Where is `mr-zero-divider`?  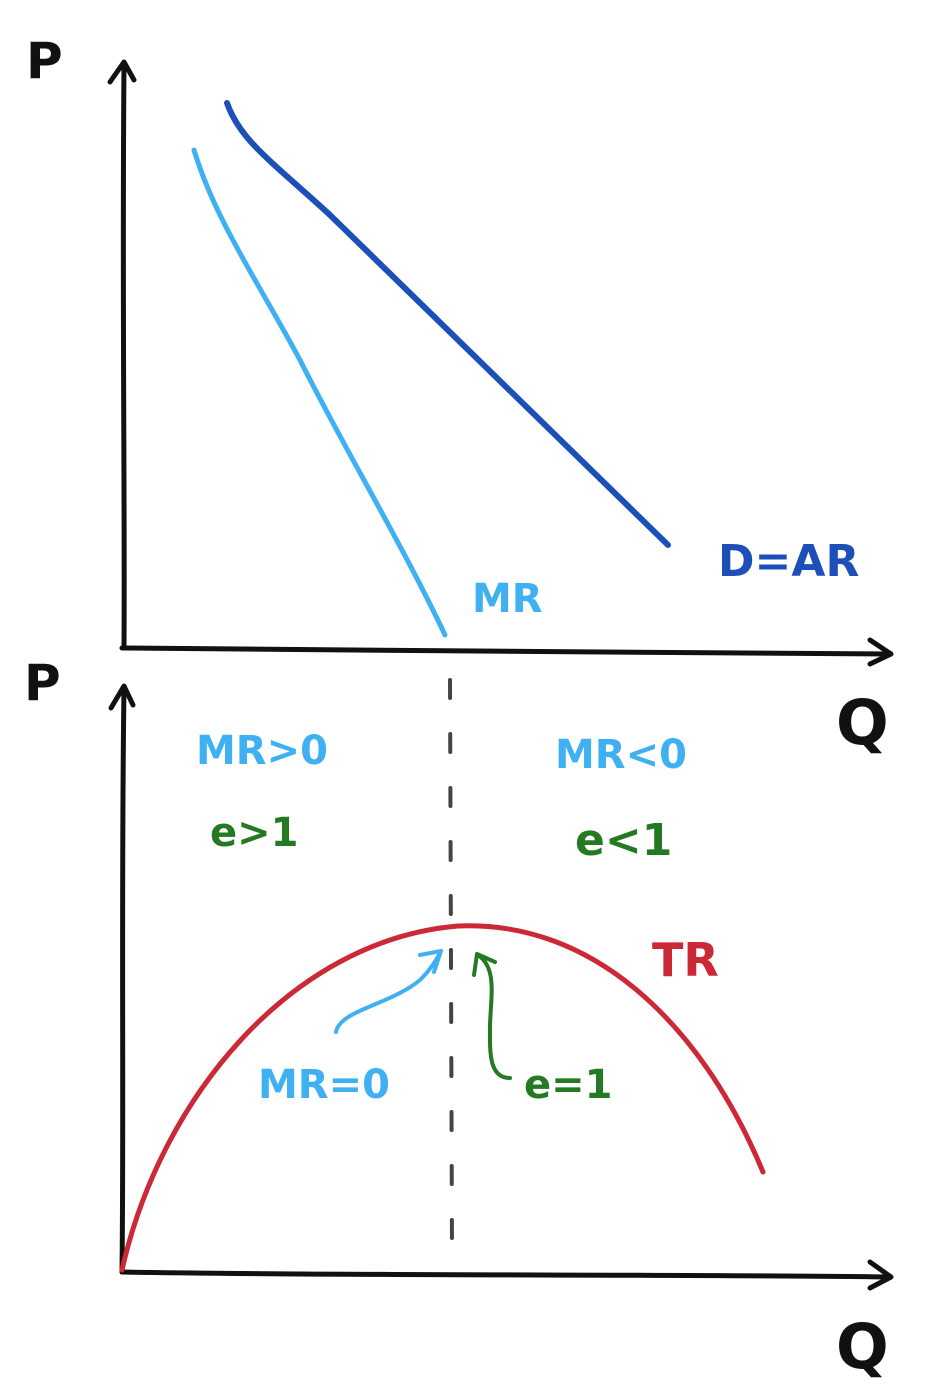
mr-zero-divider is located at coordinates (451, 966).